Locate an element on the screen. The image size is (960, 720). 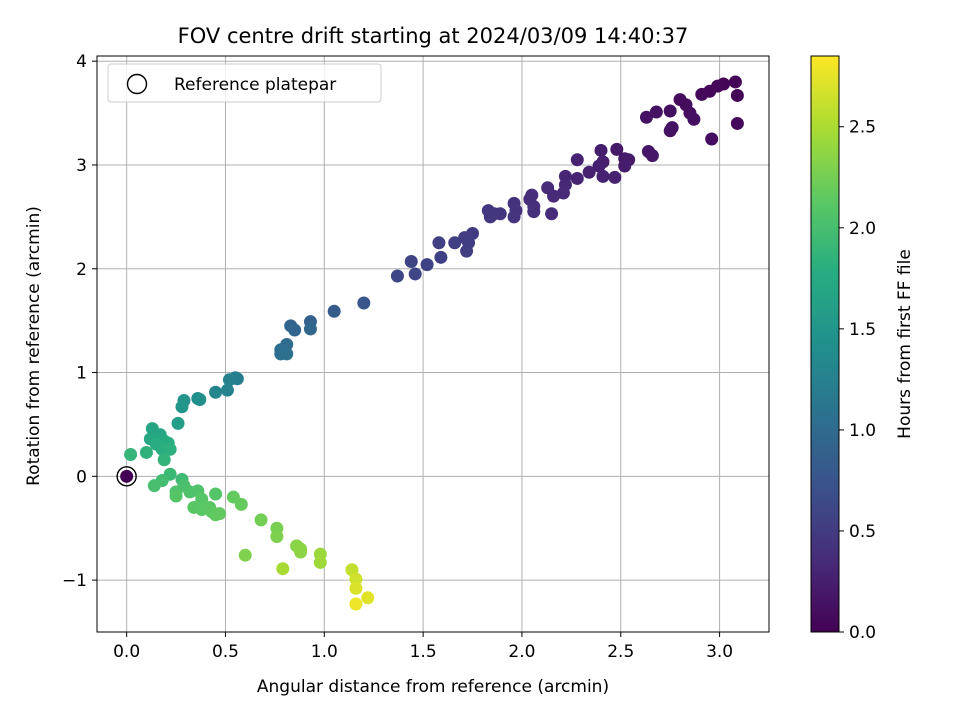
legend-marker-reference is located at coordinates (137, 84).